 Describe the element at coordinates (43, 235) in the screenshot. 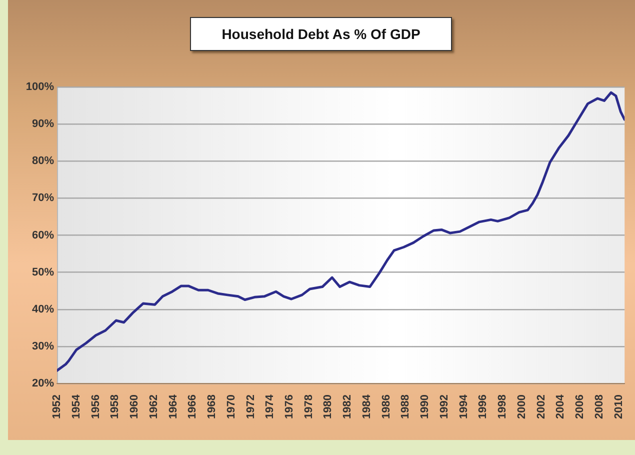

I see `y-tick-label: 60%` at that location.